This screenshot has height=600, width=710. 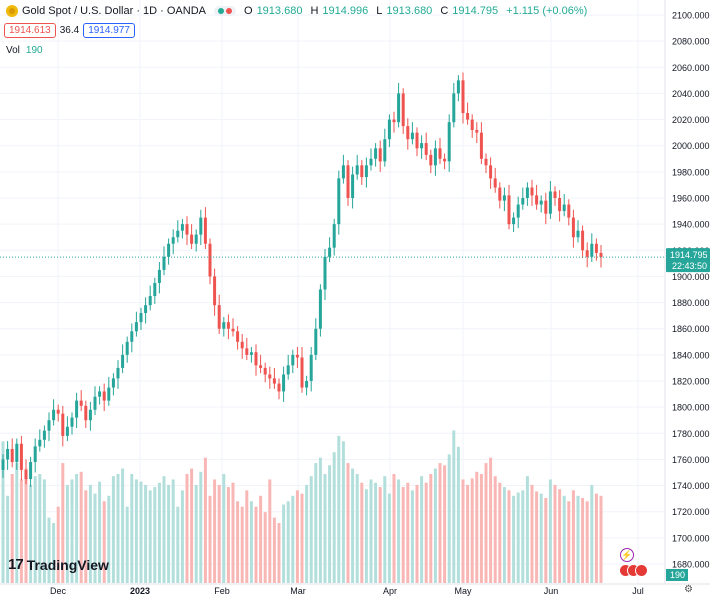 What do you see at coordinates (24, 50) in the screenshot?
I see `volume-legend: Vol 190` at bounding box center [24, 50].